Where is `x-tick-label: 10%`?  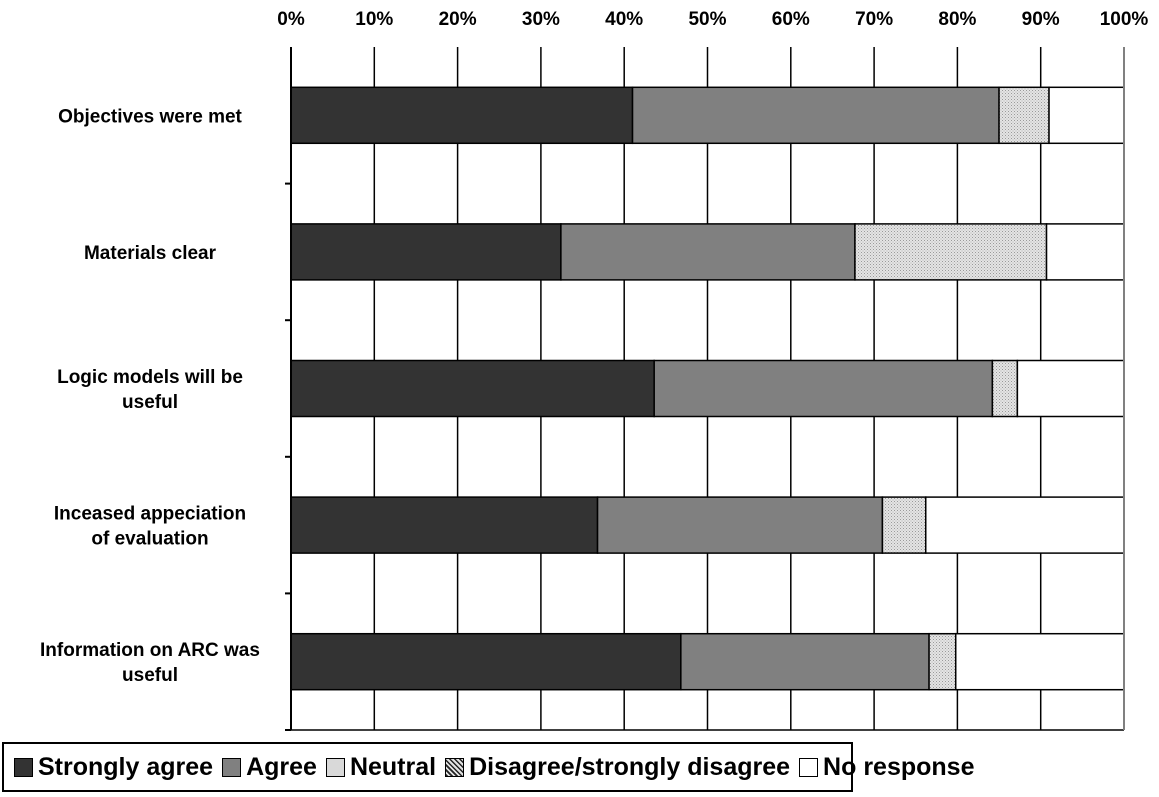
x-tick-label: 10% is located at coordinates (374, 19).